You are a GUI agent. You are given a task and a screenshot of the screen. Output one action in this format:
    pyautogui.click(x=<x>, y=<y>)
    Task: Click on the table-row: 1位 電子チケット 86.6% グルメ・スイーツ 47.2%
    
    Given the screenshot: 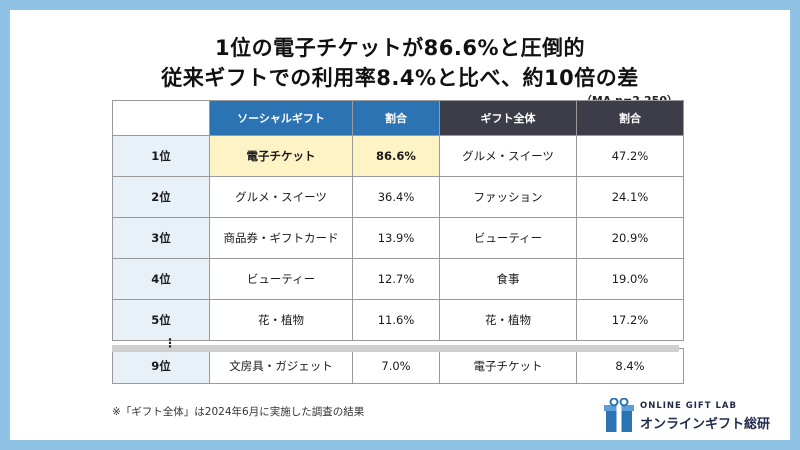 What is the action you would take?
    pyautogui.click(x=398, y=156)
    